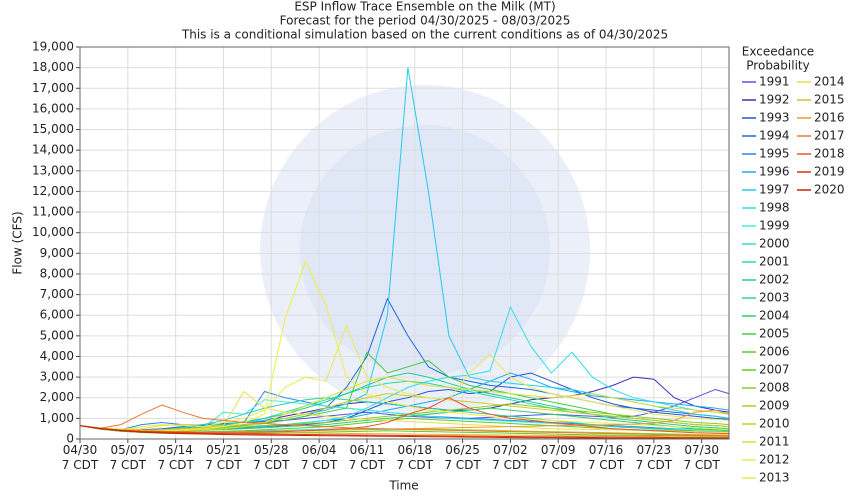 Image resolution: width=850 pixels, height=500 pixels. Describe the element at coordinates (774, 136) in the screenshot. I see `legend-label: 1994` at that location.